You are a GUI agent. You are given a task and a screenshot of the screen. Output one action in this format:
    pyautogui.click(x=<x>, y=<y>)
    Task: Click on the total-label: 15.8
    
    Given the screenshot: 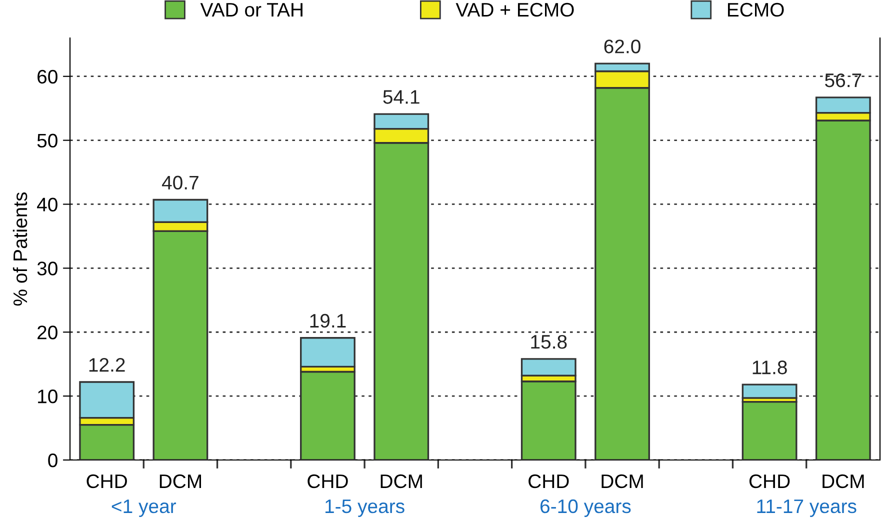 What is the action you would take?
    pyautogui.click(x=549, y=341)
    